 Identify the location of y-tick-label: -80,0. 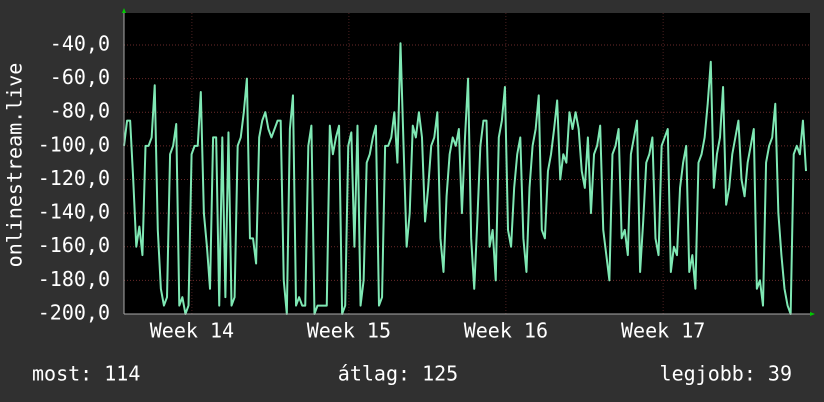
(80, 111).